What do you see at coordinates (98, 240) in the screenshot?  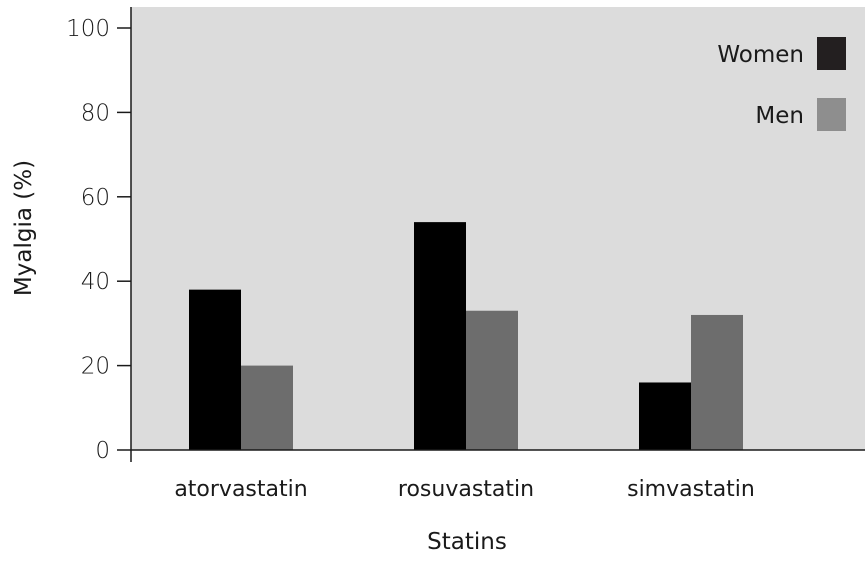 I see `y-ticks-layer: 0 20 40 60 80 100` at bounding box center [98, 240].